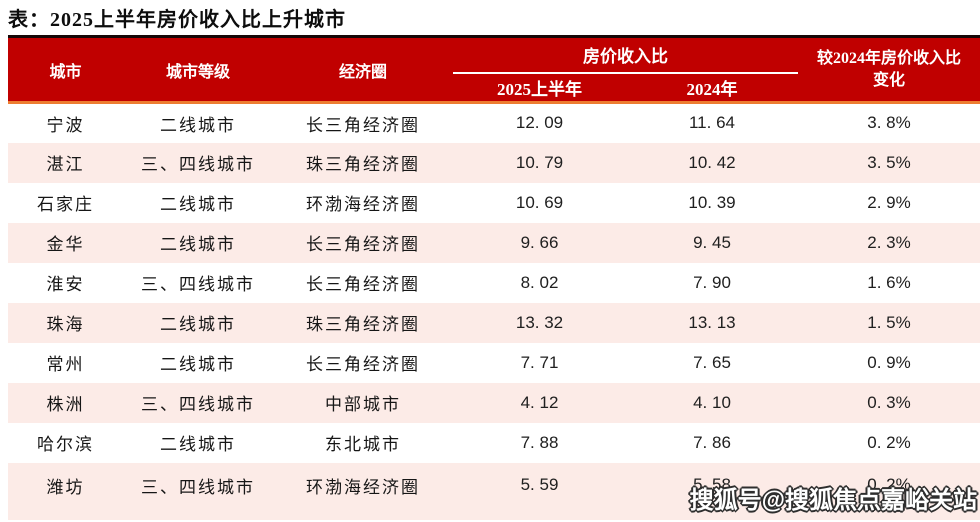 The width and height of the screenshot is (980, 522). Describe the element at coordinates (198, 70) in the screenshot. I see `header-city-tier: 城市等级` at that location.